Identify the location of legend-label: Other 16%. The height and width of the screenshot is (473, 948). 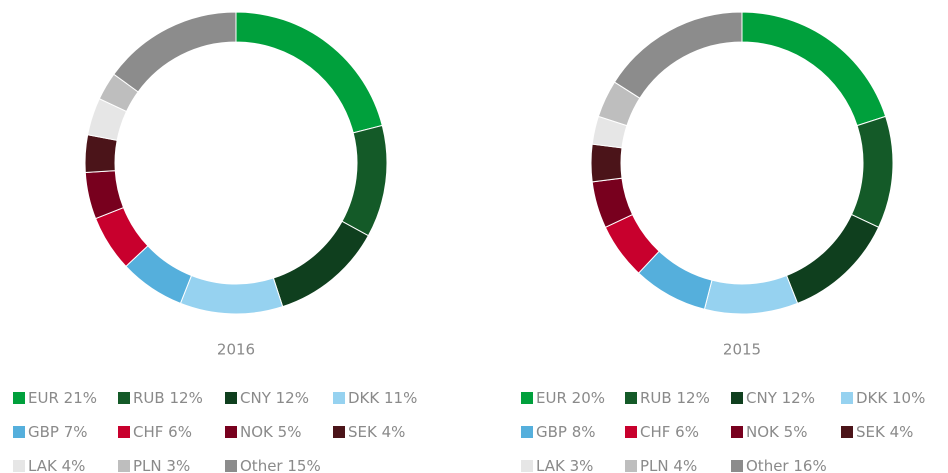
(786, 465).